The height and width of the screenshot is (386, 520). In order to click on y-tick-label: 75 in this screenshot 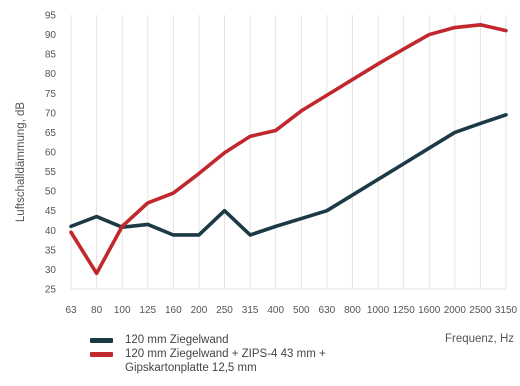, I will do `click(51, 94)`.